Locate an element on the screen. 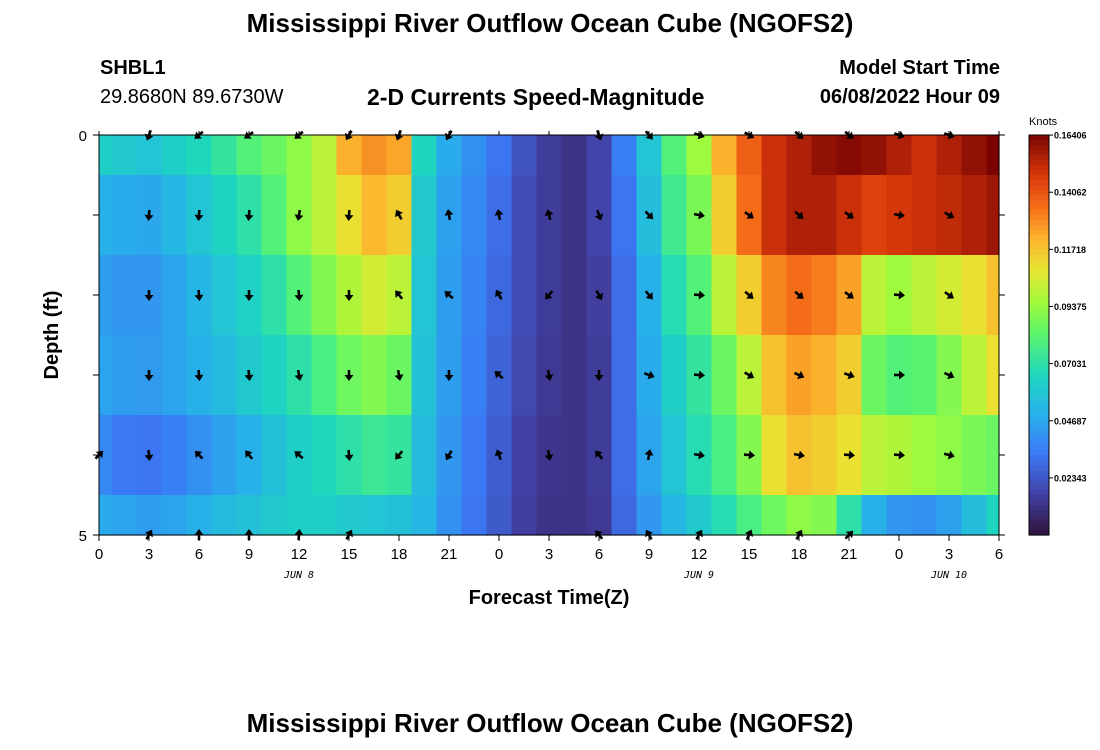 This screenshot has height=750, width=1100. x-tick-label: 21 is located at coordinates (849, 554).